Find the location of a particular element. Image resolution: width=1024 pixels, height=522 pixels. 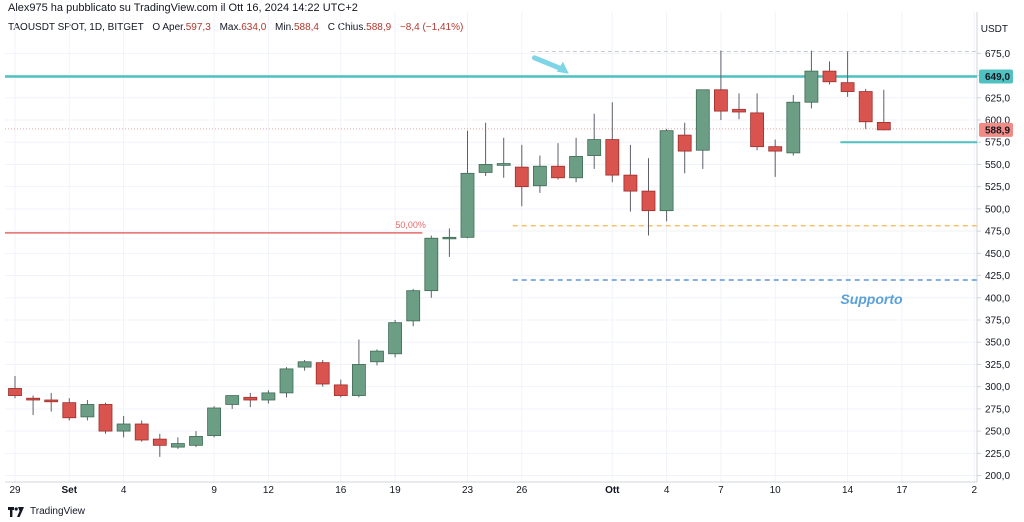

y-tick-label: 600,0 is located at coordinates (997, 121).